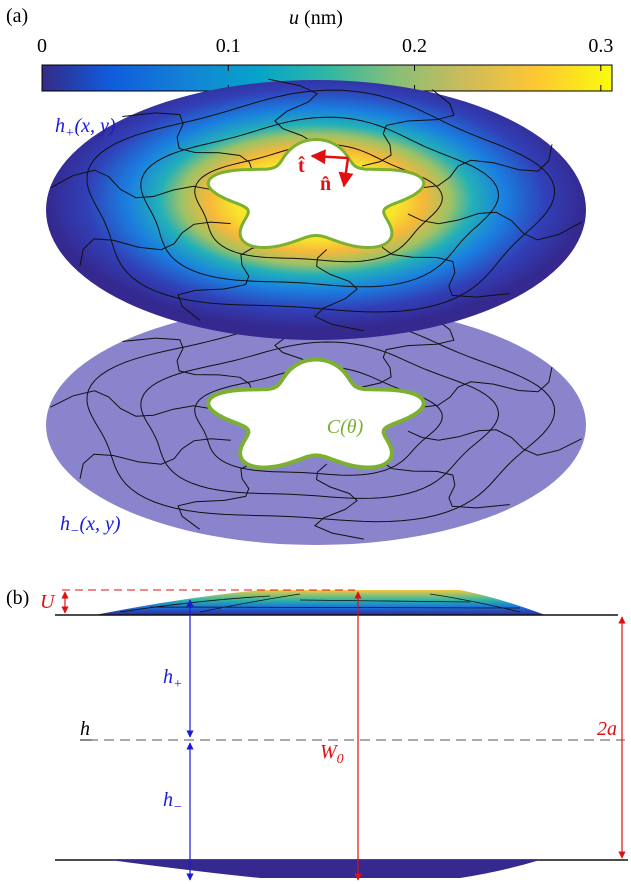 The width and height of the screenshot is (631, 884). Describe the element at coordinates (85, 128) in the screenshot. I see `upper-surface-label: h+(x, y)` at that location.